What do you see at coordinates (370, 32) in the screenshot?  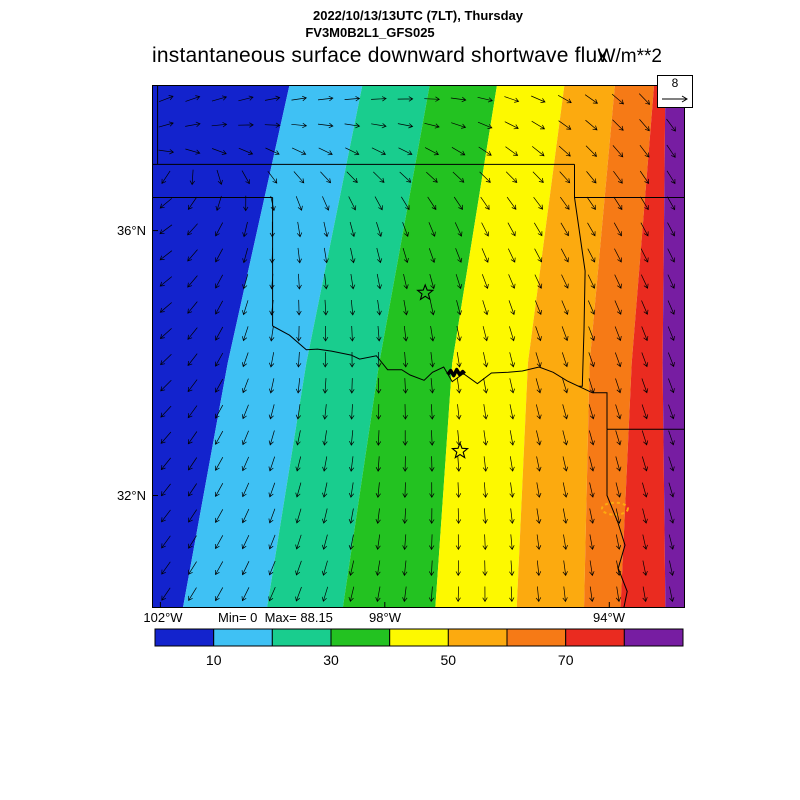 I see `model-line: FV3M0B2L1_GFS025` at bounding box center [370, 32].